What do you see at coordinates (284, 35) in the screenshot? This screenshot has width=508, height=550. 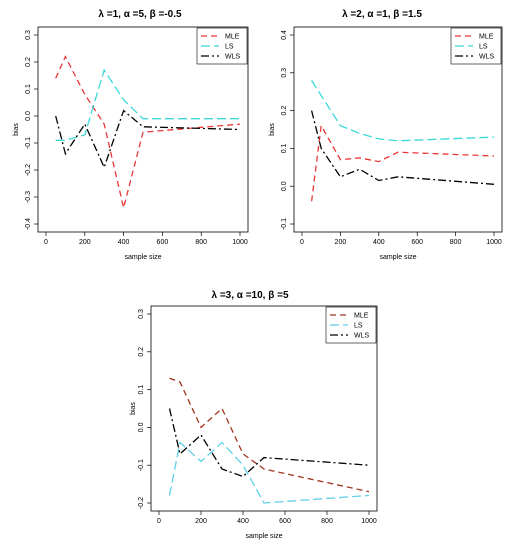 I see `y-tick-label: 0.4` at bounding box center [284, 35].